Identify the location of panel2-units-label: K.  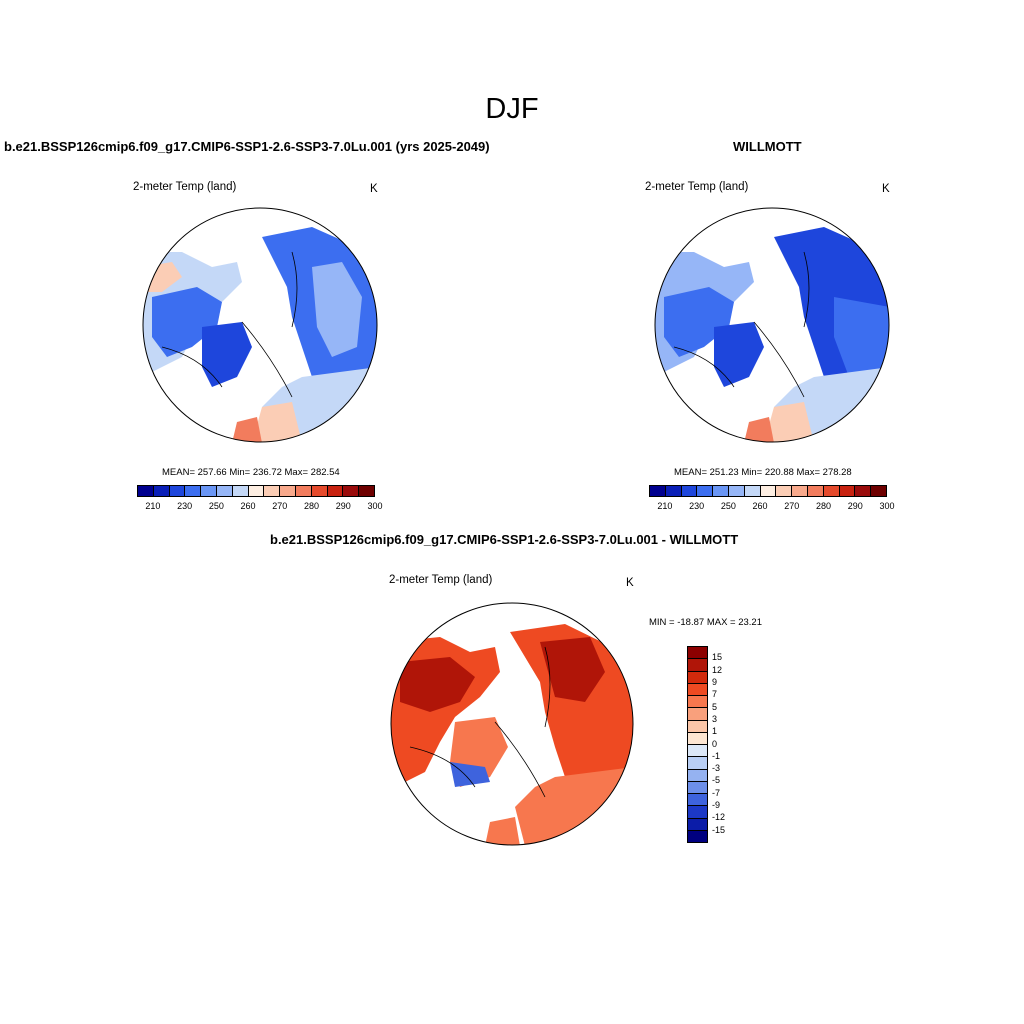
(886, 189).